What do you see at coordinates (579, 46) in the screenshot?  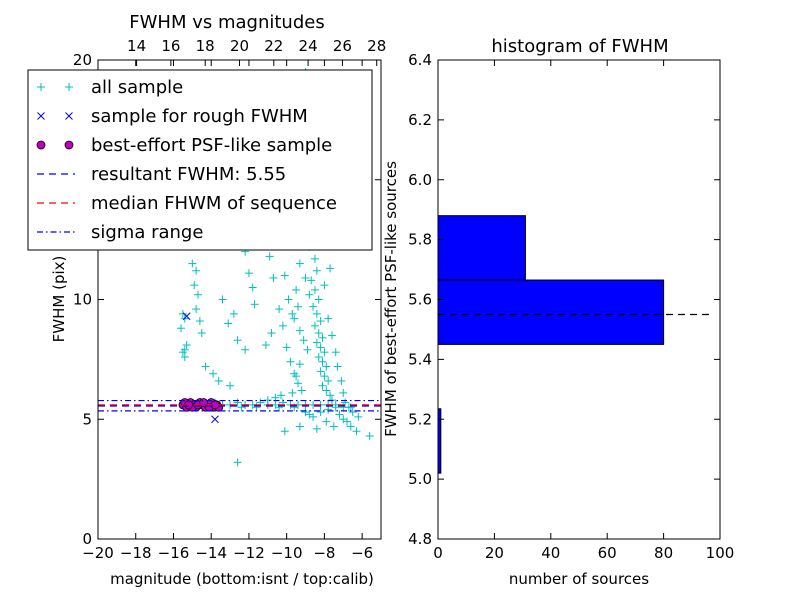 I see `histogram-title: histogram of FWHM` at bounding box center [579, 46].